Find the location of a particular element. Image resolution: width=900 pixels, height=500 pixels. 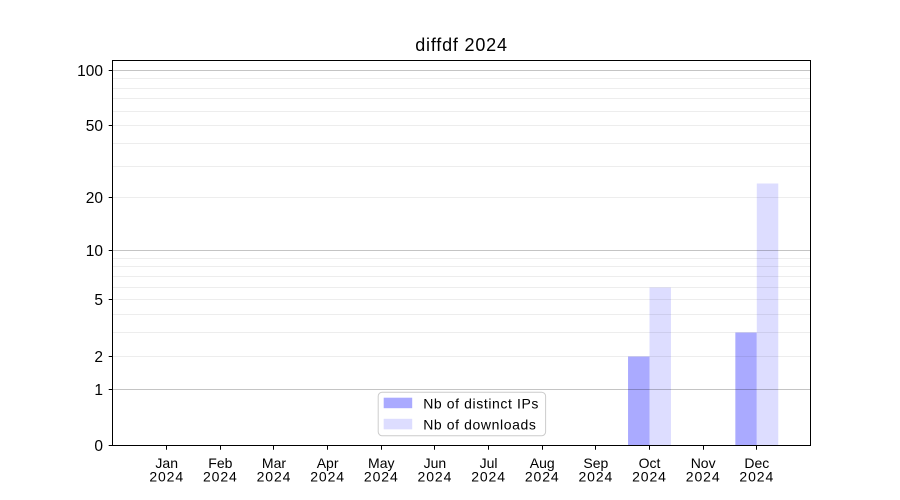

svg-text: Jan is located at coordinates (166, 463).